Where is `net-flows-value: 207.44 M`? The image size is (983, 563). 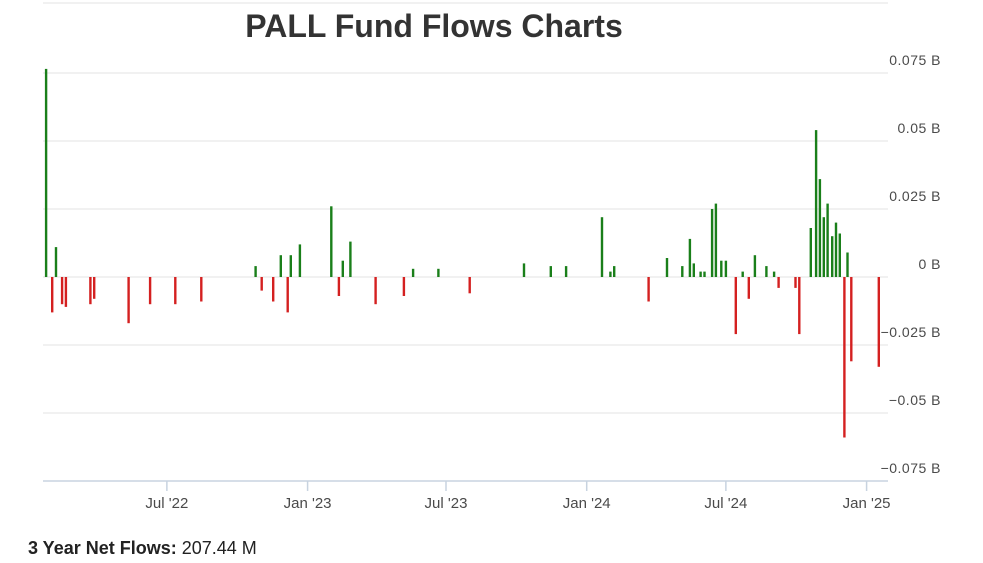
net-flows-value: 207.44 M is located at coordinates (219, 548).